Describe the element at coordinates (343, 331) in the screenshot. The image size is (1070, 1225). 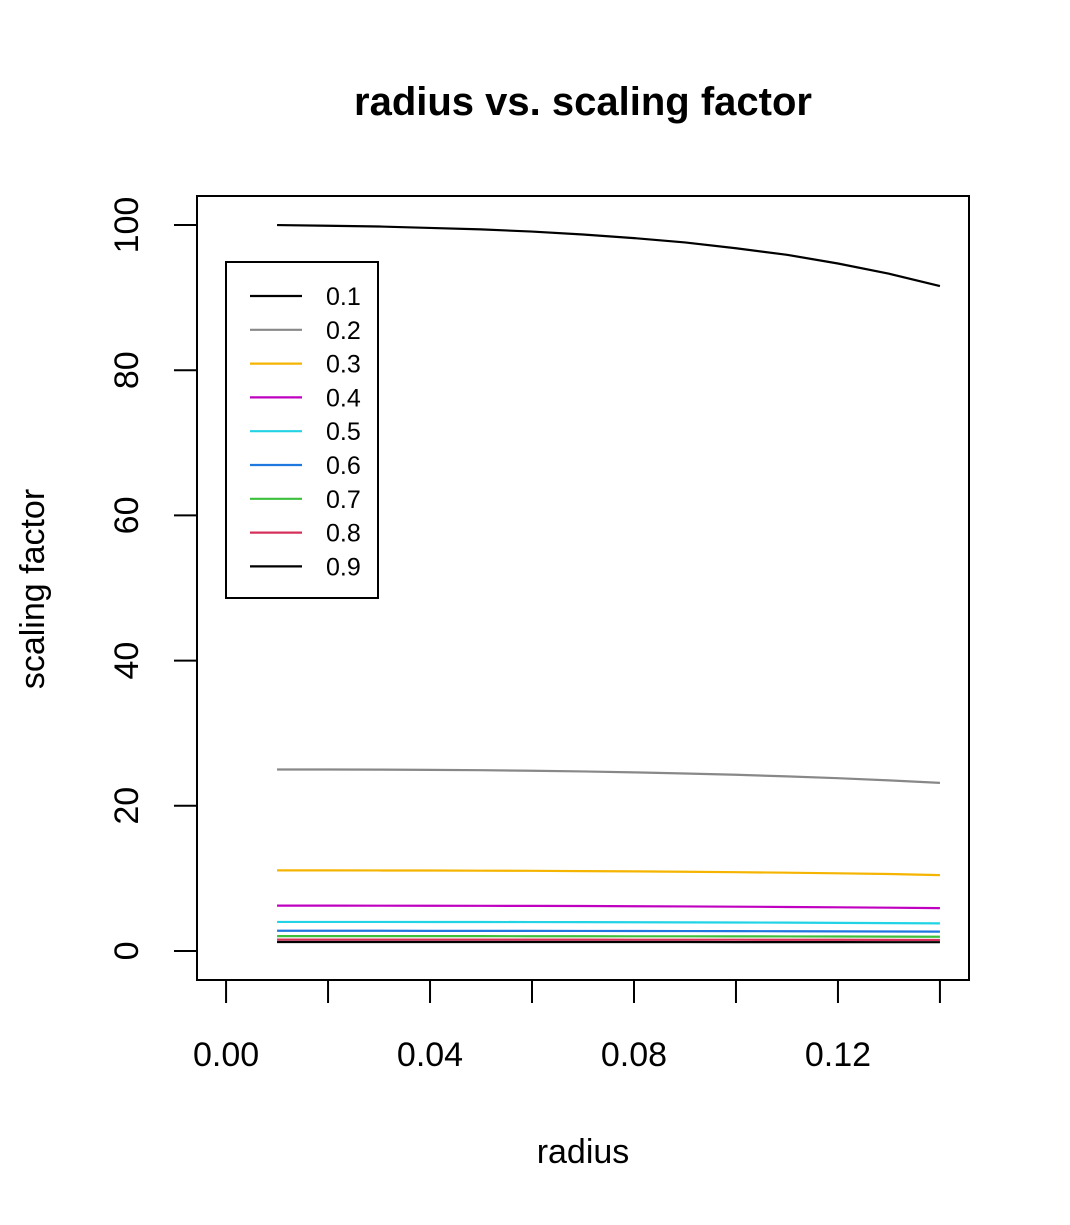
I see `legend-label: 0.2` at that location.